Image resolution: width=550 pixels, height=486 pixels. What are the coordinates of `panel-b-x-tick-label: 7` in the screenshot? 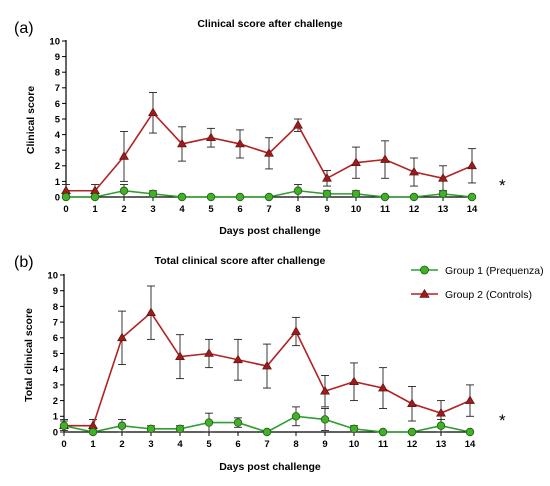 It's located at (266, 444).